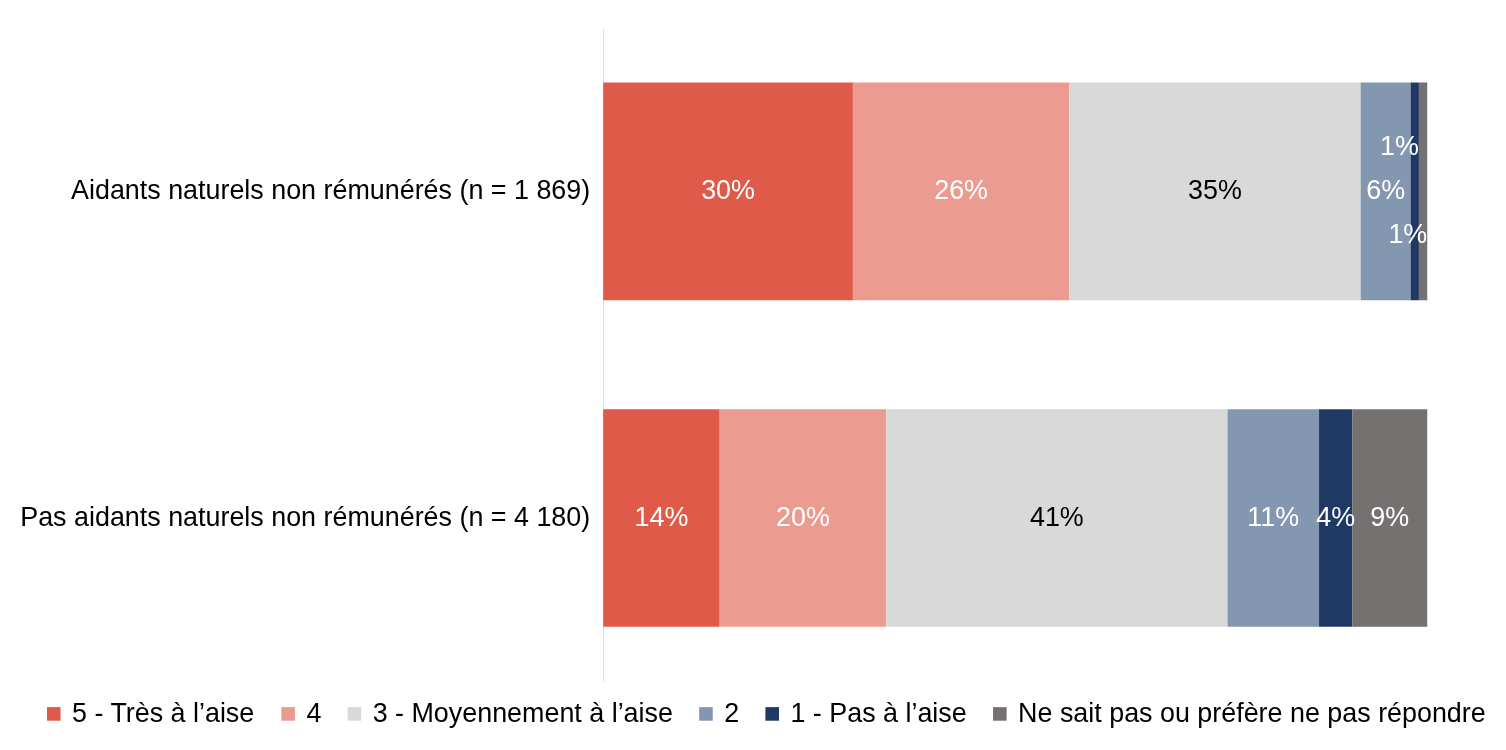  I want to click on legend-label: 2, so click(732, 712).